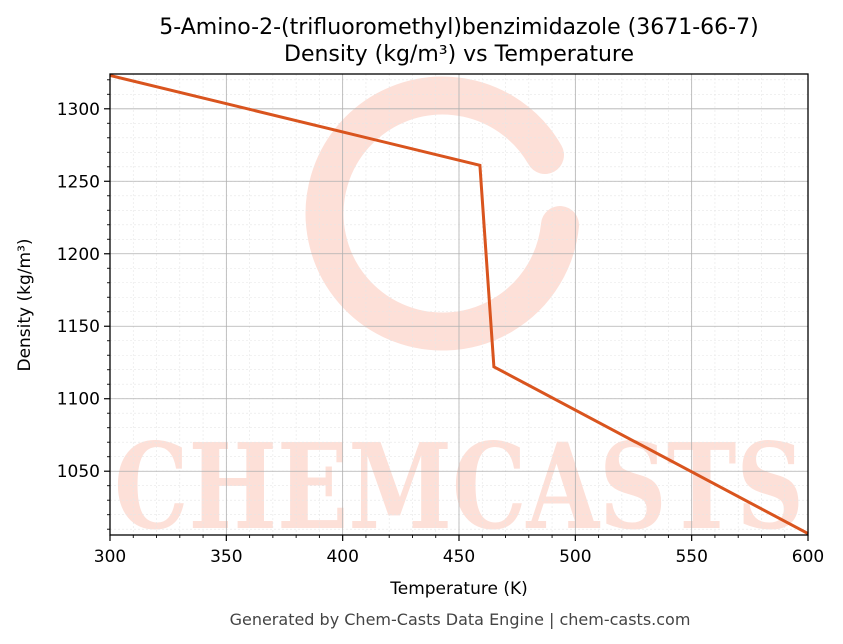 The width and height of the screenshot is (843, 644). Describe the element at coordinates (342, 557) in the screenshot. I see `x-tick-label: 400` at that location.